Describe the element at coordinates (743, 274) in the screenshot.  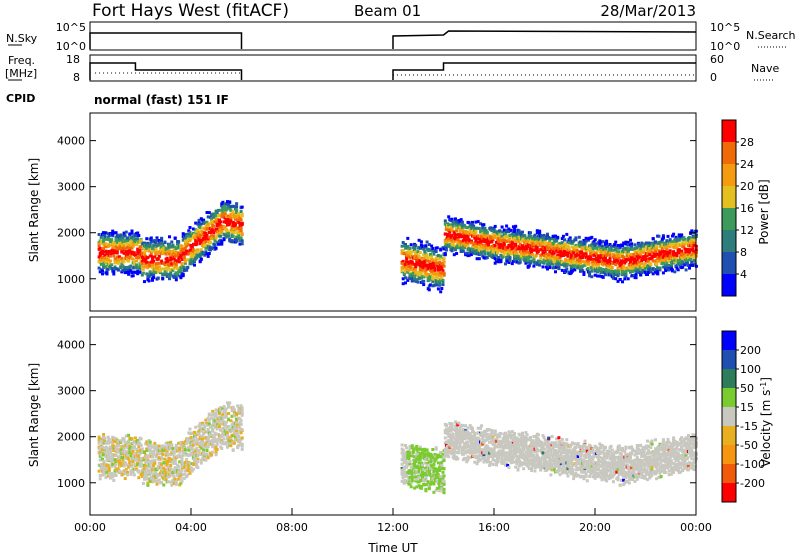
I see `power-colorbar-tick-label: 4` at that location.